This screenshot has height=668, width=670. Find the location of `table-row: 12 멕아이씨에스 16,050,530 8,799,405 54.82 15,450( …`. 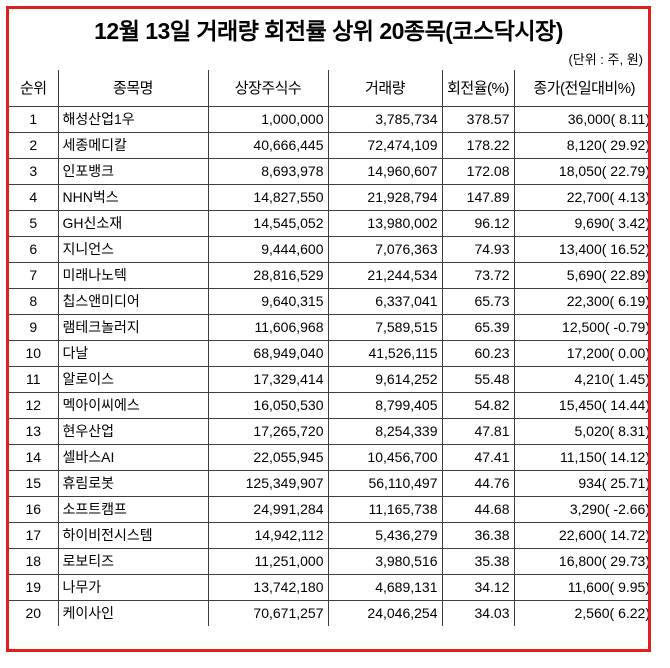

table-row: 12 멕아이씨에스 16,050,530 8,799,405 54.82 15,450( … is located at coordinates (328, 405).